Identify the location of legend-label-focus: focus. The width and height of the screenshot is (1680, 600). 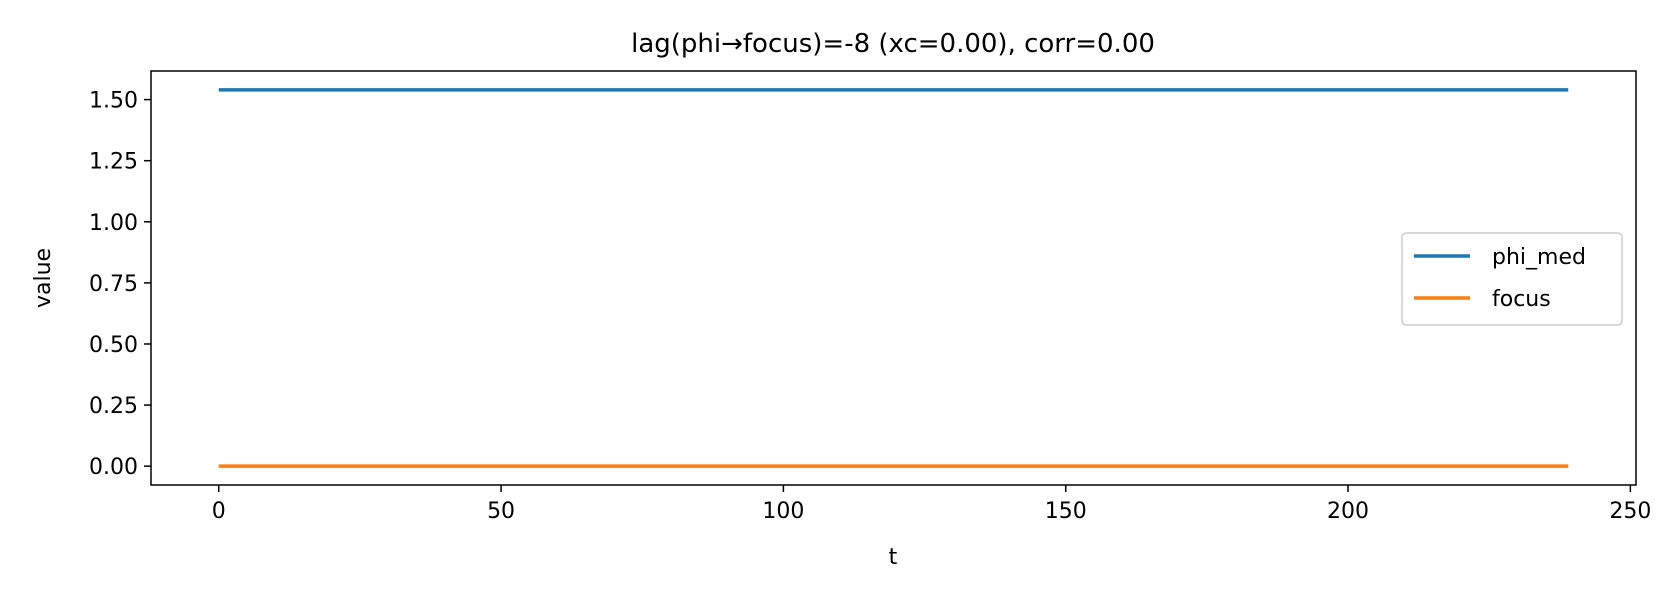
(1521, 299).